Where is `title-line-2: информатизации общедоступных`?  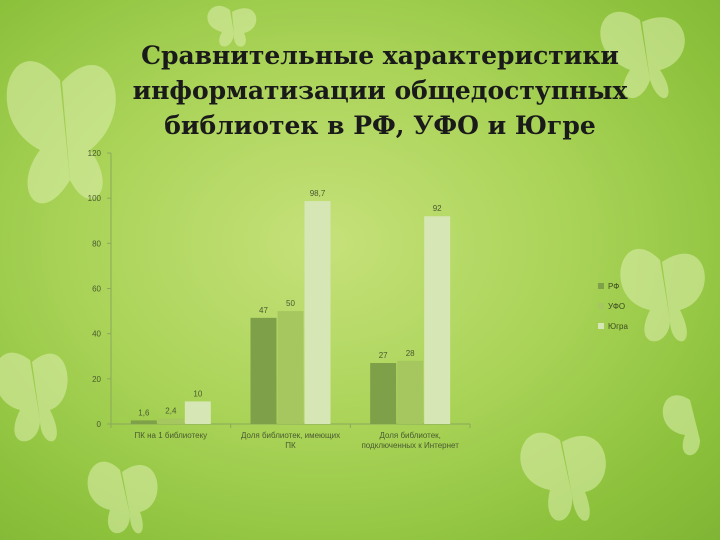 title-line-2: информатизации общедоступных is located at coordinates (380, 90).